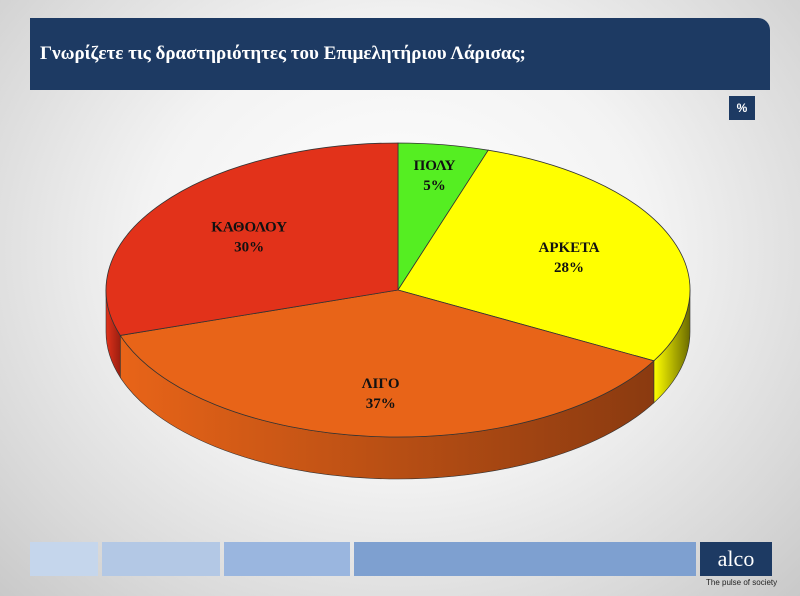 The height and width of the screenshot is (596, 800). I want to click on unit-badge: %, so click(742, 108).